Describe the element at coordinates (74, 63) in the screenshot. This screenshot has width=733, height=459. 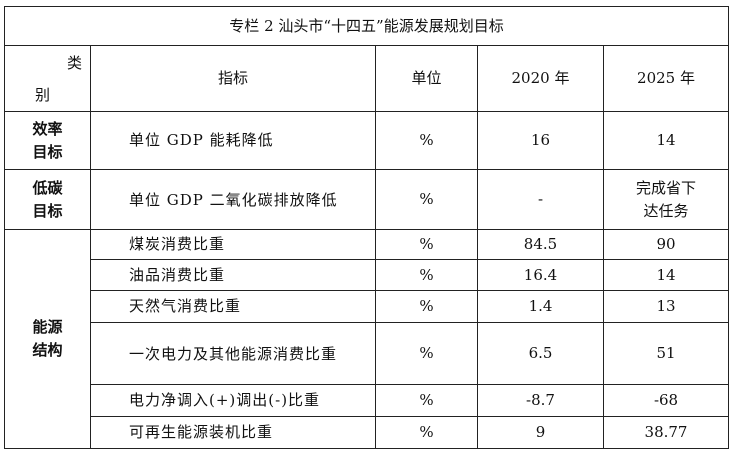
I see `header-category-top: 类` at that location.